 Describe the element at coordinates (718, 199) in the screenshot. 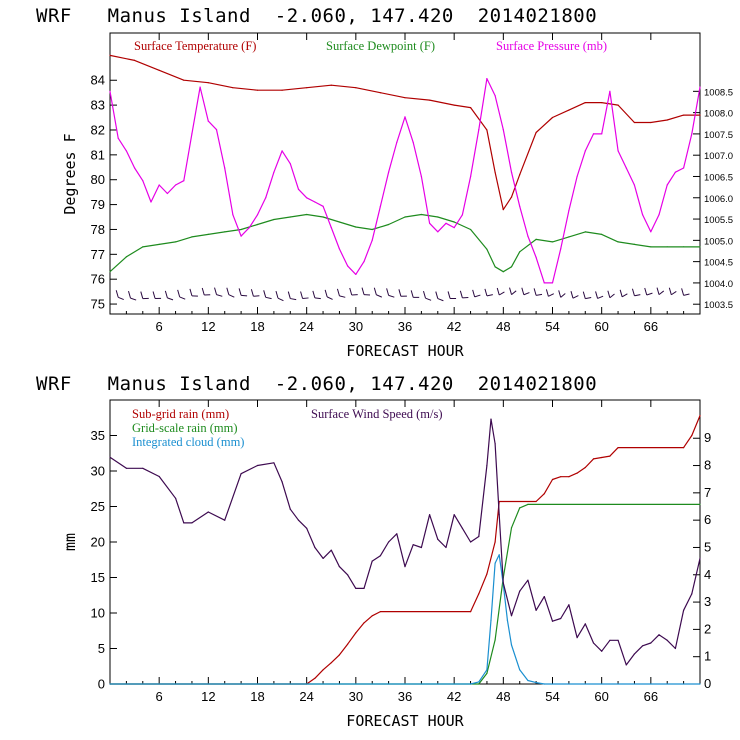

I see `y2-tick-label: 1006.0` at that location.